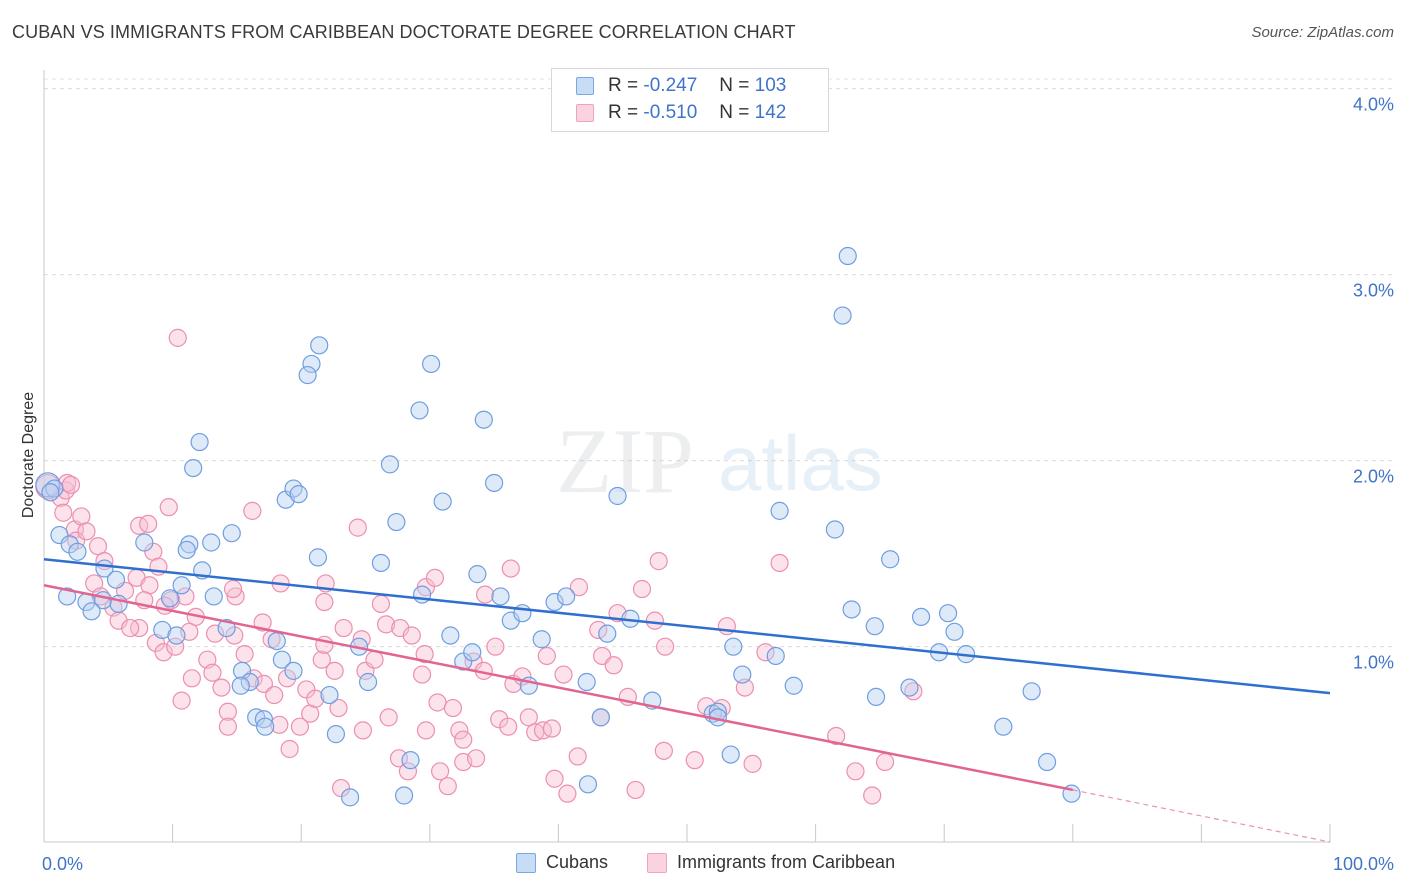  I want to click on bottom-legend-swatch-cubans, so click(526, 862).